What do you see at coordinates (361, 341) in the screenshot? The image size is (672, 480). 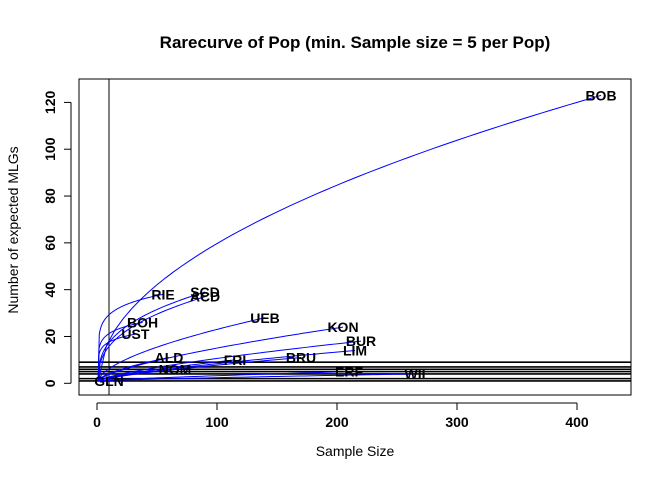 I see `curve-label-bur: BUR` at bounding box center [361, 341].